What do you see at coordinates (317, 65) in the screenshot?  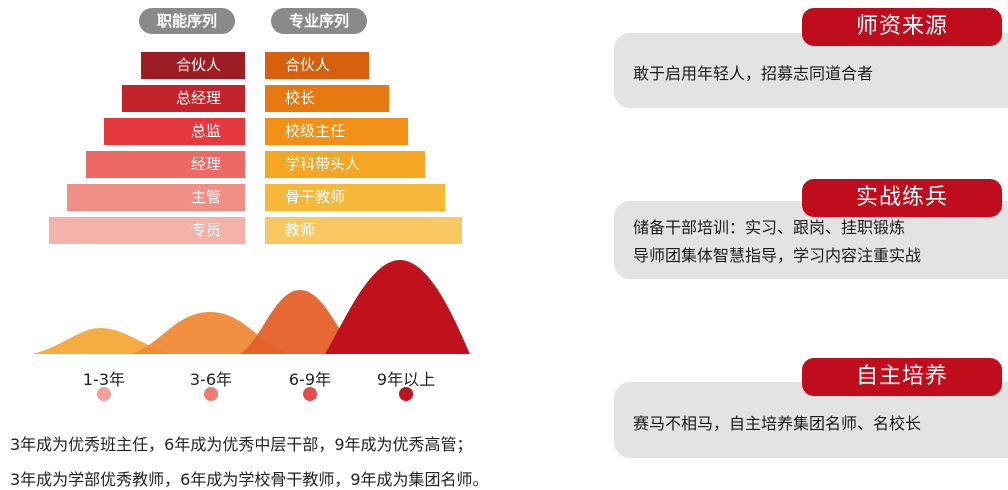 I see `professional-level-bar: 合伙人` at bounding box center [317, 65].